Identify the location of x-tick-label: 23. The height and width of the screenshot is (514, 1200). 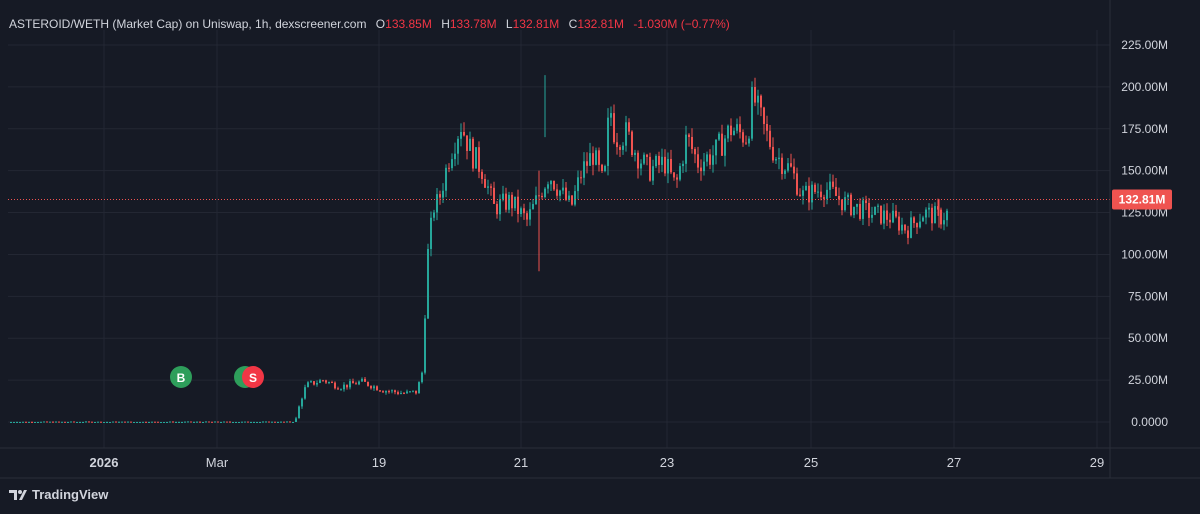
(667, 462).